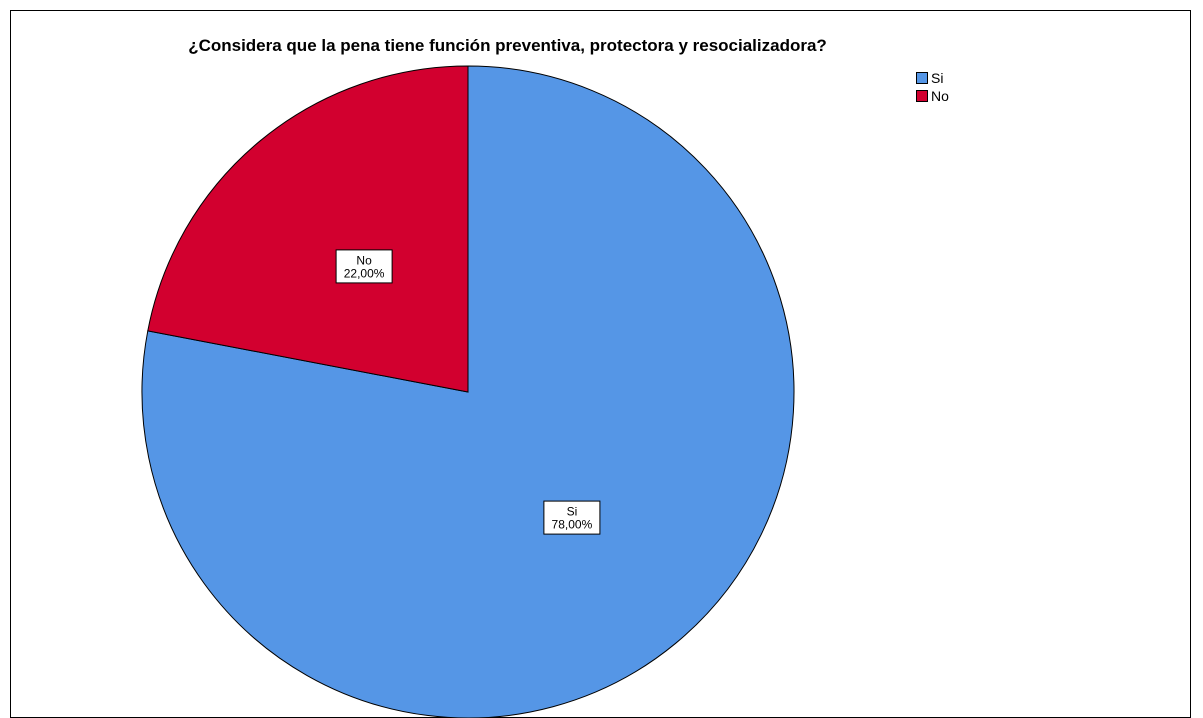 The height and width of the screenshot is (718, 1203). I want to click on pie-slice-no, so click(308, 229).